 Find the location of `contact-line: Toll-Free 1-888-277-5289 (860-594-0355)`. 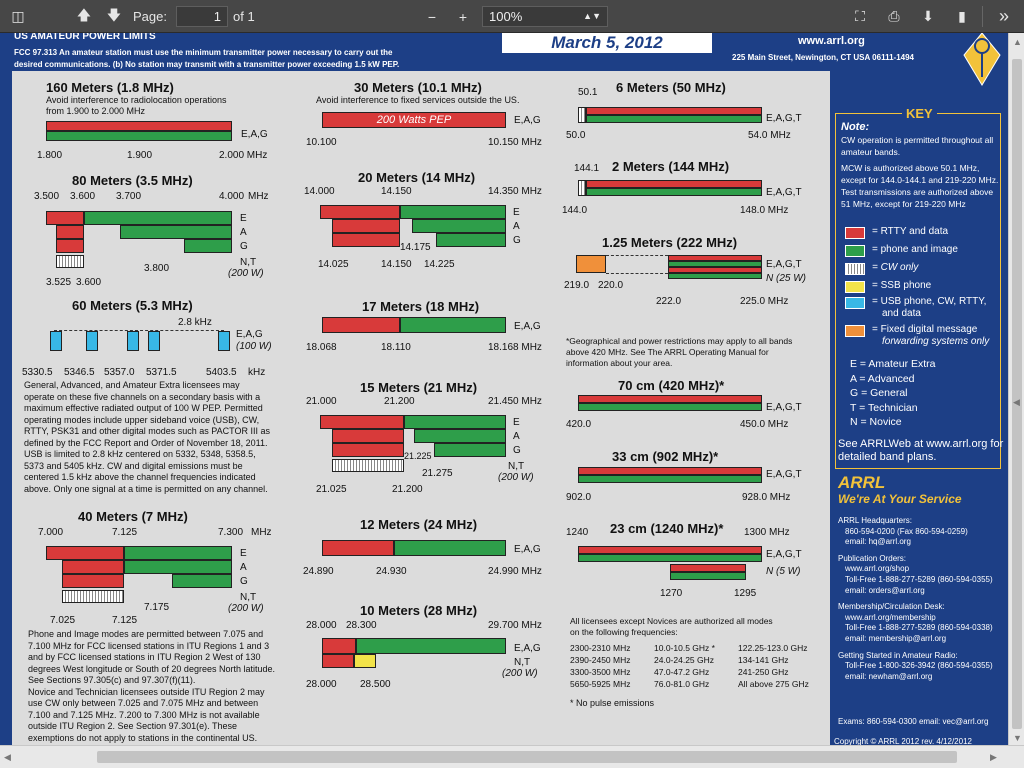

contact-line: Toll-Free 1-888-277-5289 (860-594-0355) is located at coordinates (919, 579).